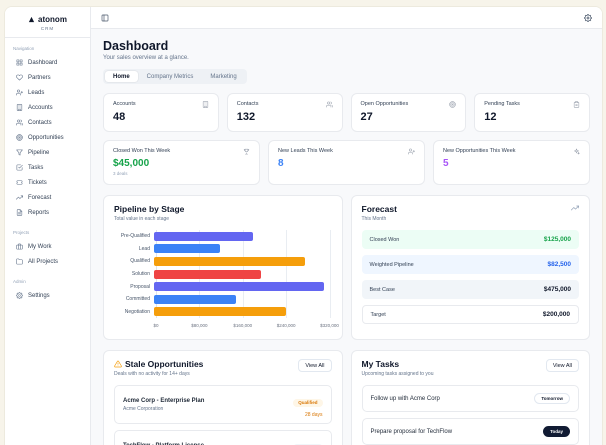 Image resolution: width=606 pixels, height=445 pixels. What do you see at coordinates (47, 137) in the screenshot?
I see `sidebar-item: Opportunities` at bounding box center [47, 137].